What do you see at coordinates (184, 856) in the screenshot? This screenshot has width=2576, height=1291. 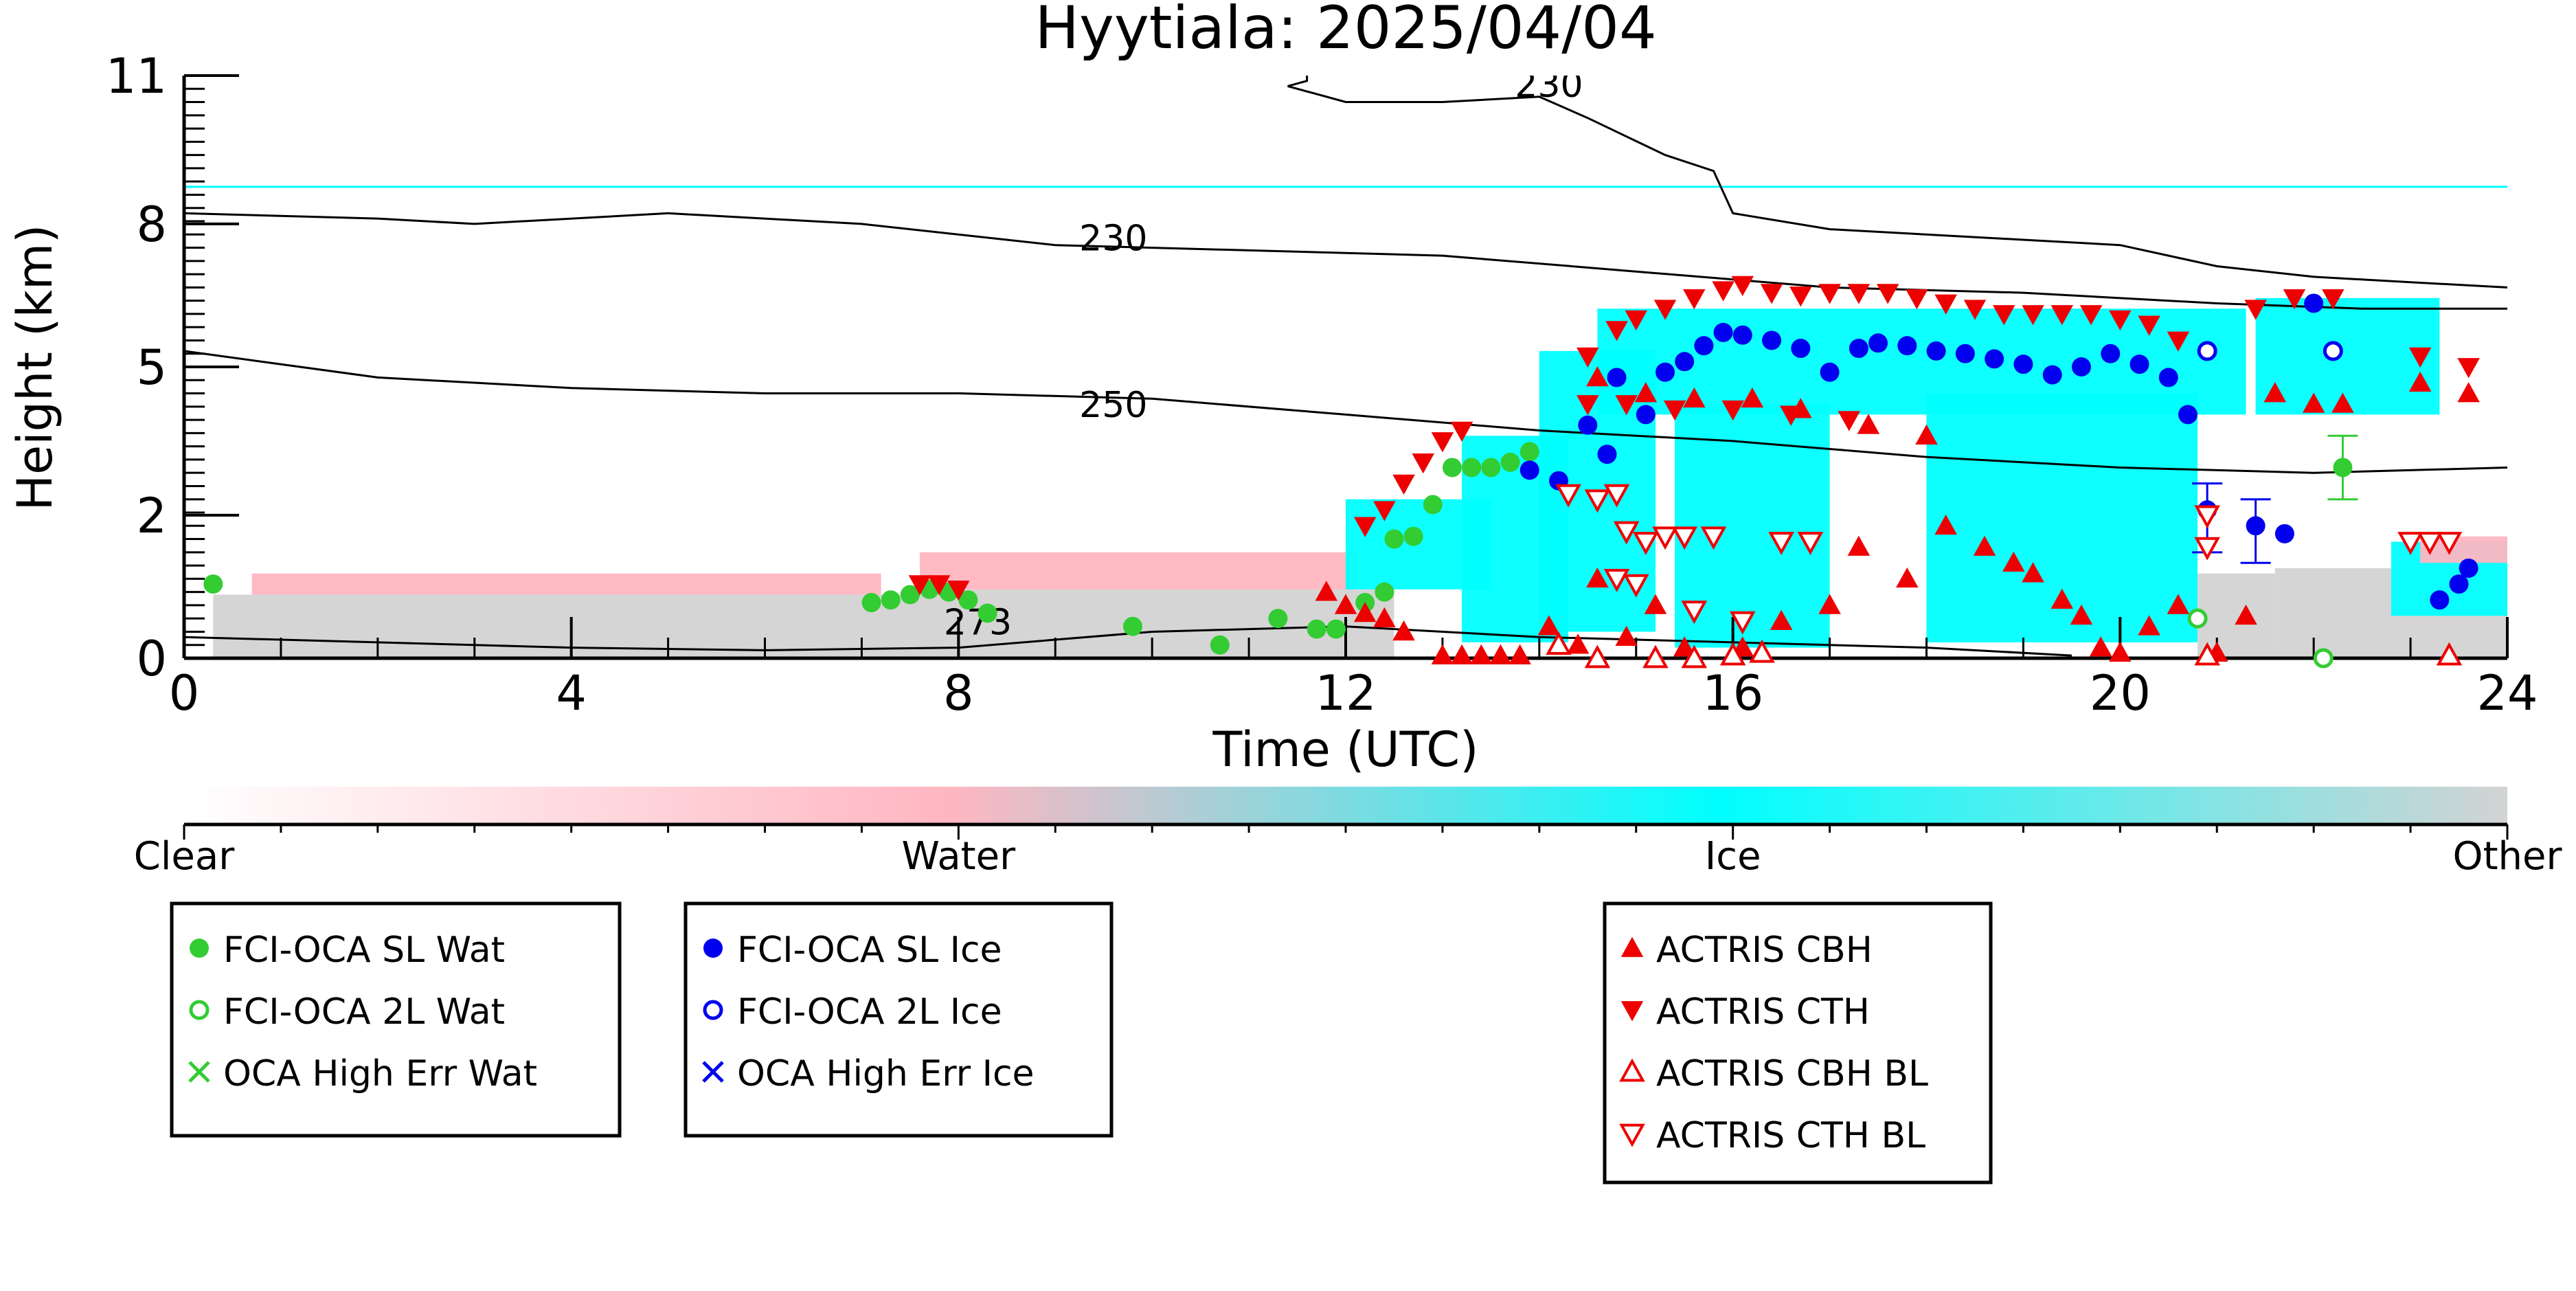 I see `colorbar-label: Clear` at bounding box center [184, 856].